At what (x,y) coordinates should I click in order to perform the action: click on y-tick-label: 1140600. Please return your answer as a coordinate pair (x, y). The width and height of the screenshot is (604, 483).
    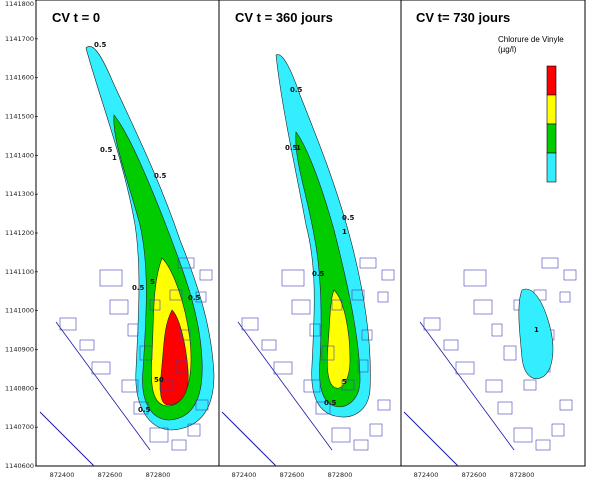
    Looking at the image, I should click on (19, 466).